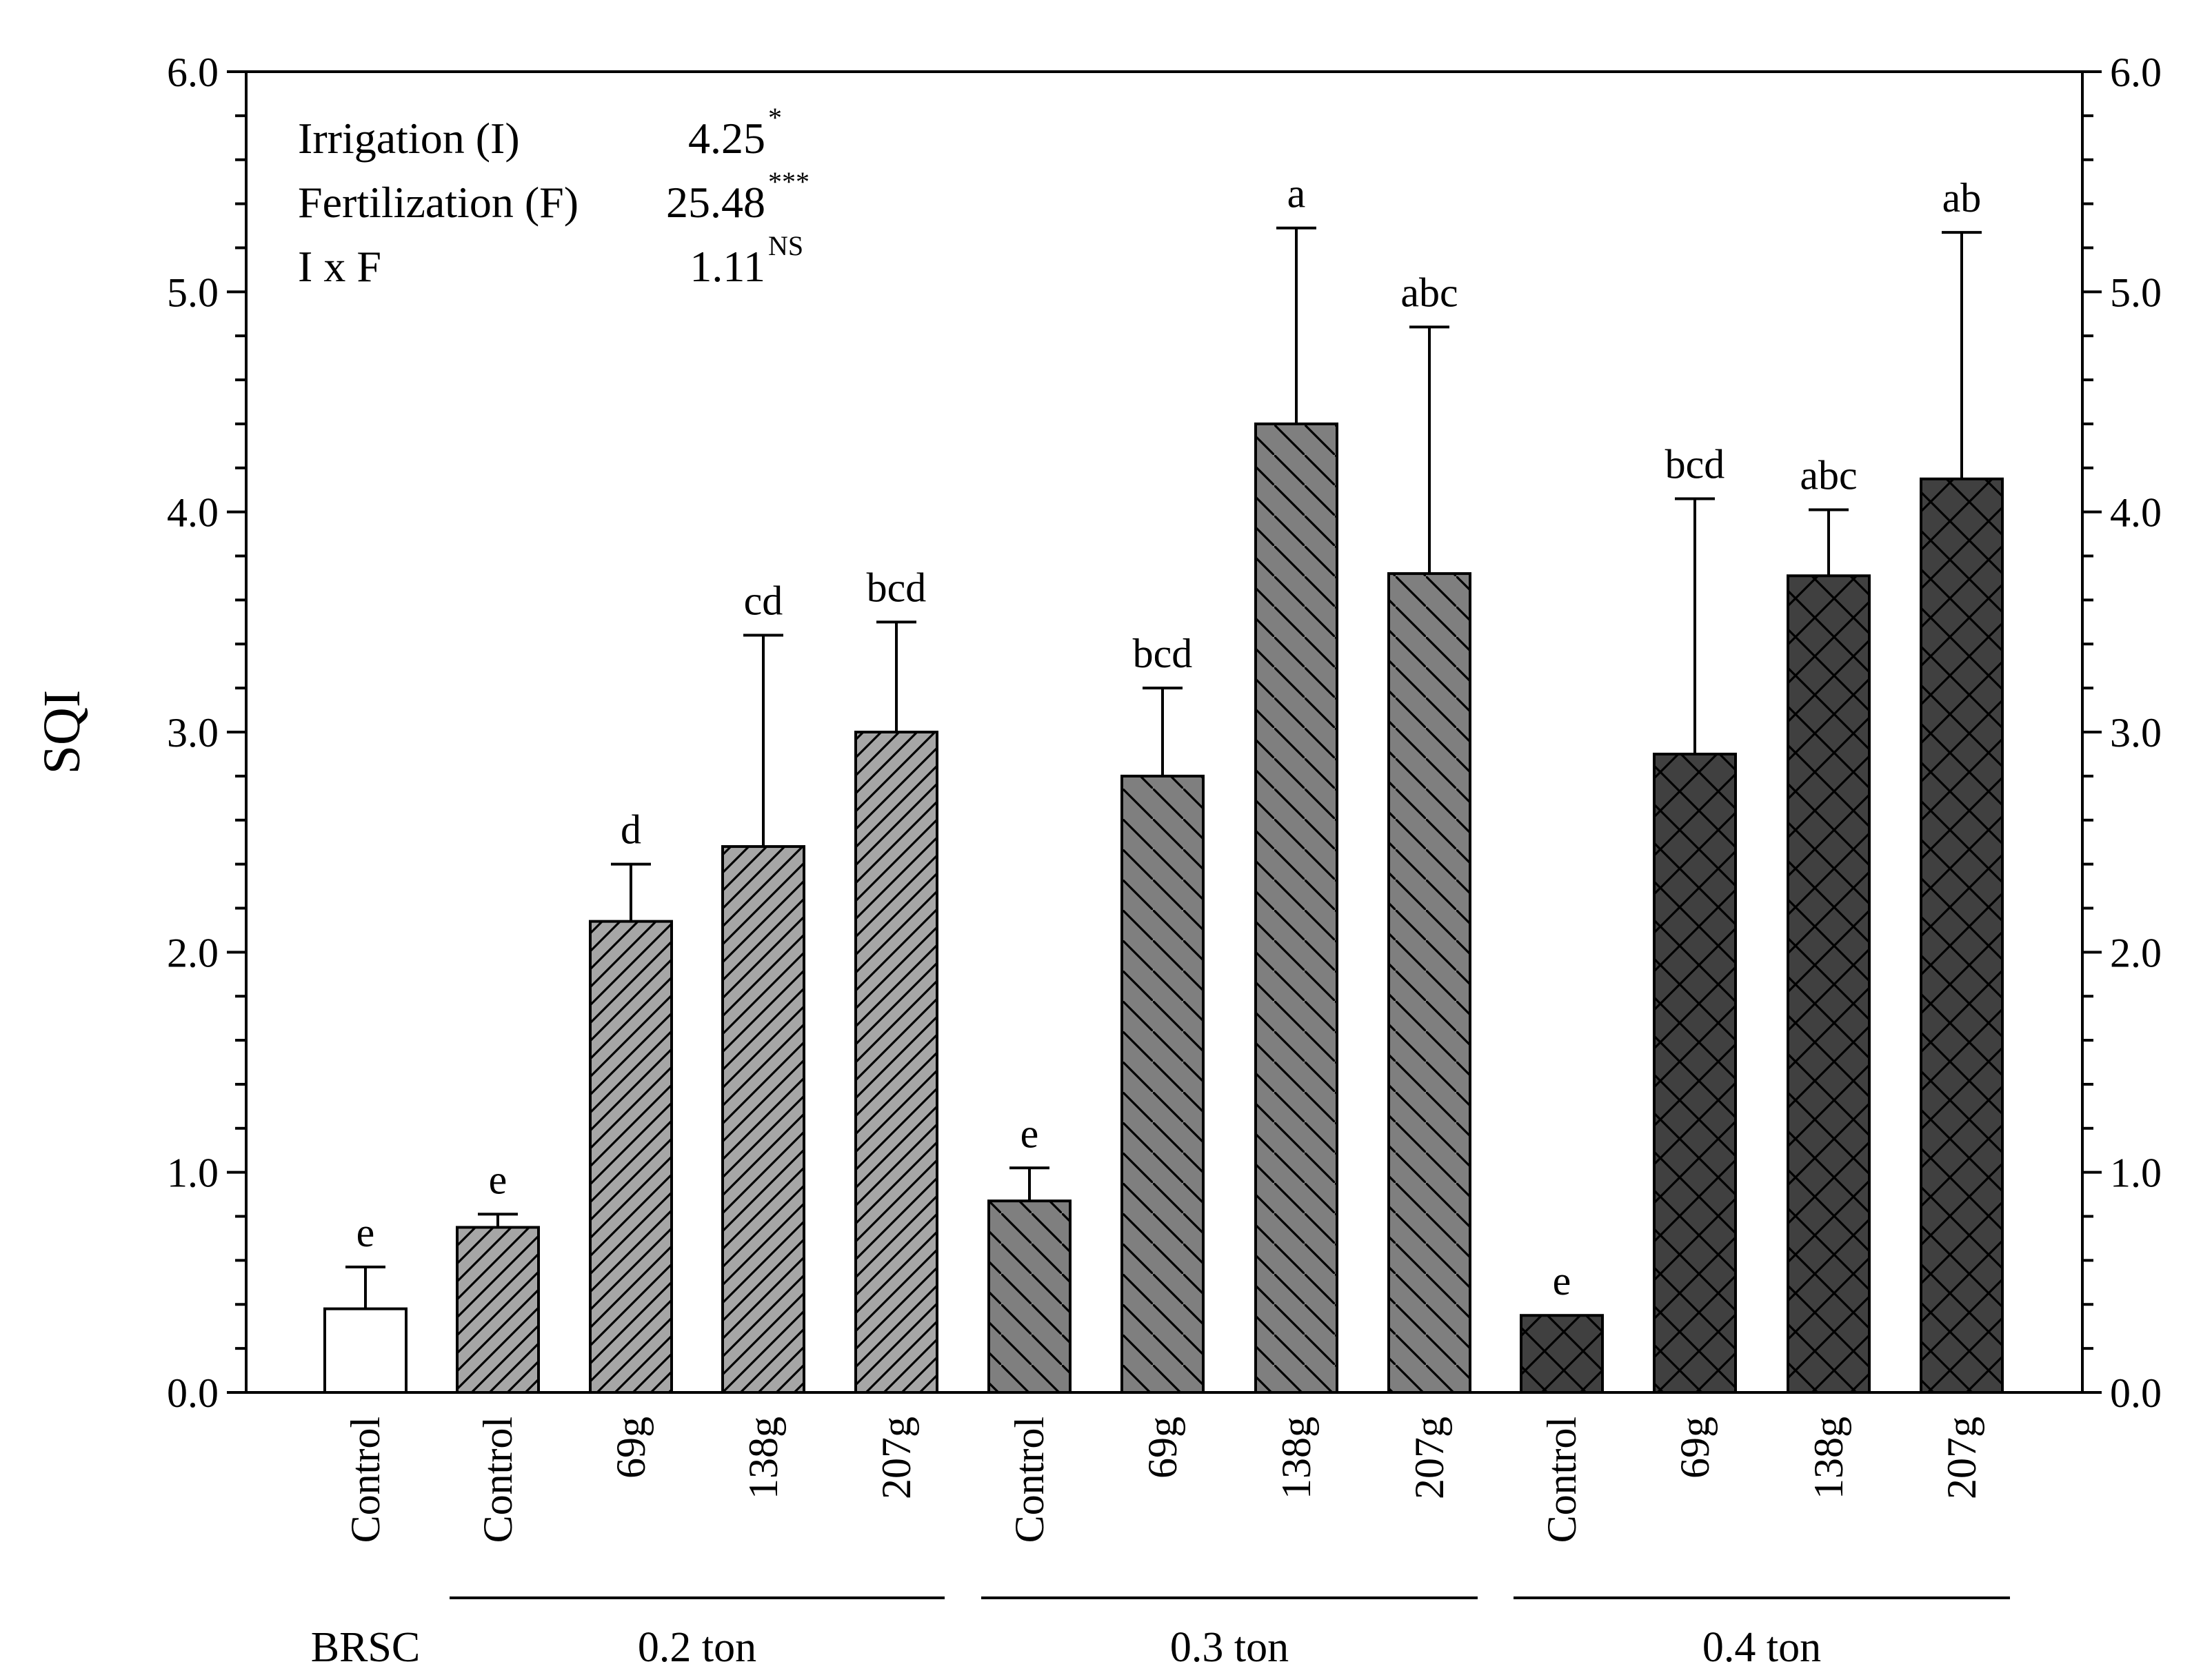 The image size is (2212, 1673). What do you see at coordinates (1761, 1647) in the screenshot?
I see `group-label: 0.4 ton` at bounding box center [1761, 1647].